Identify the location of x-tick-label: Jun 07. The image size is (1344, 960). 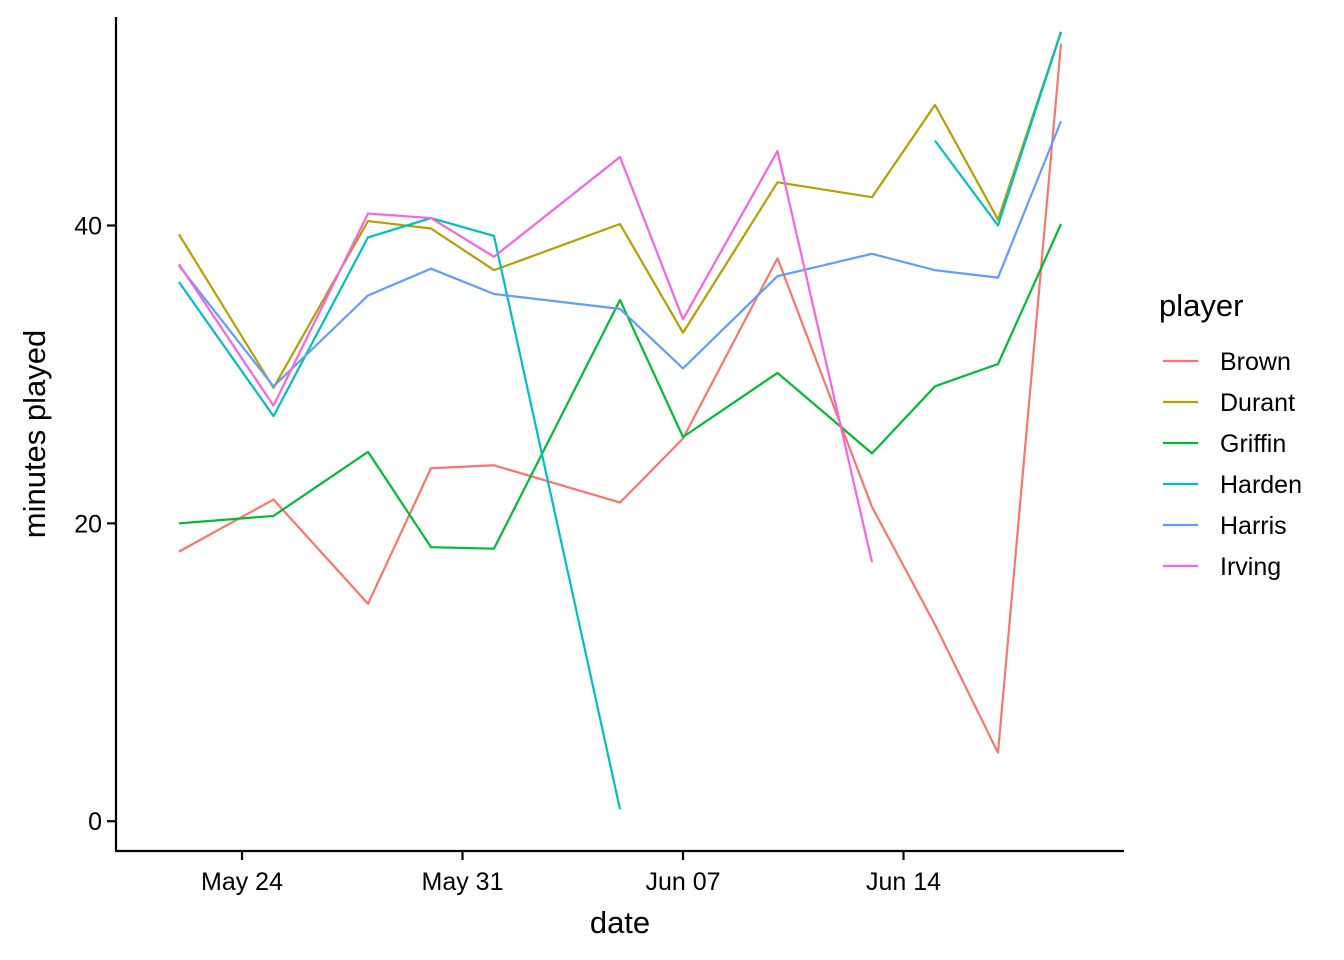
(682, 882).